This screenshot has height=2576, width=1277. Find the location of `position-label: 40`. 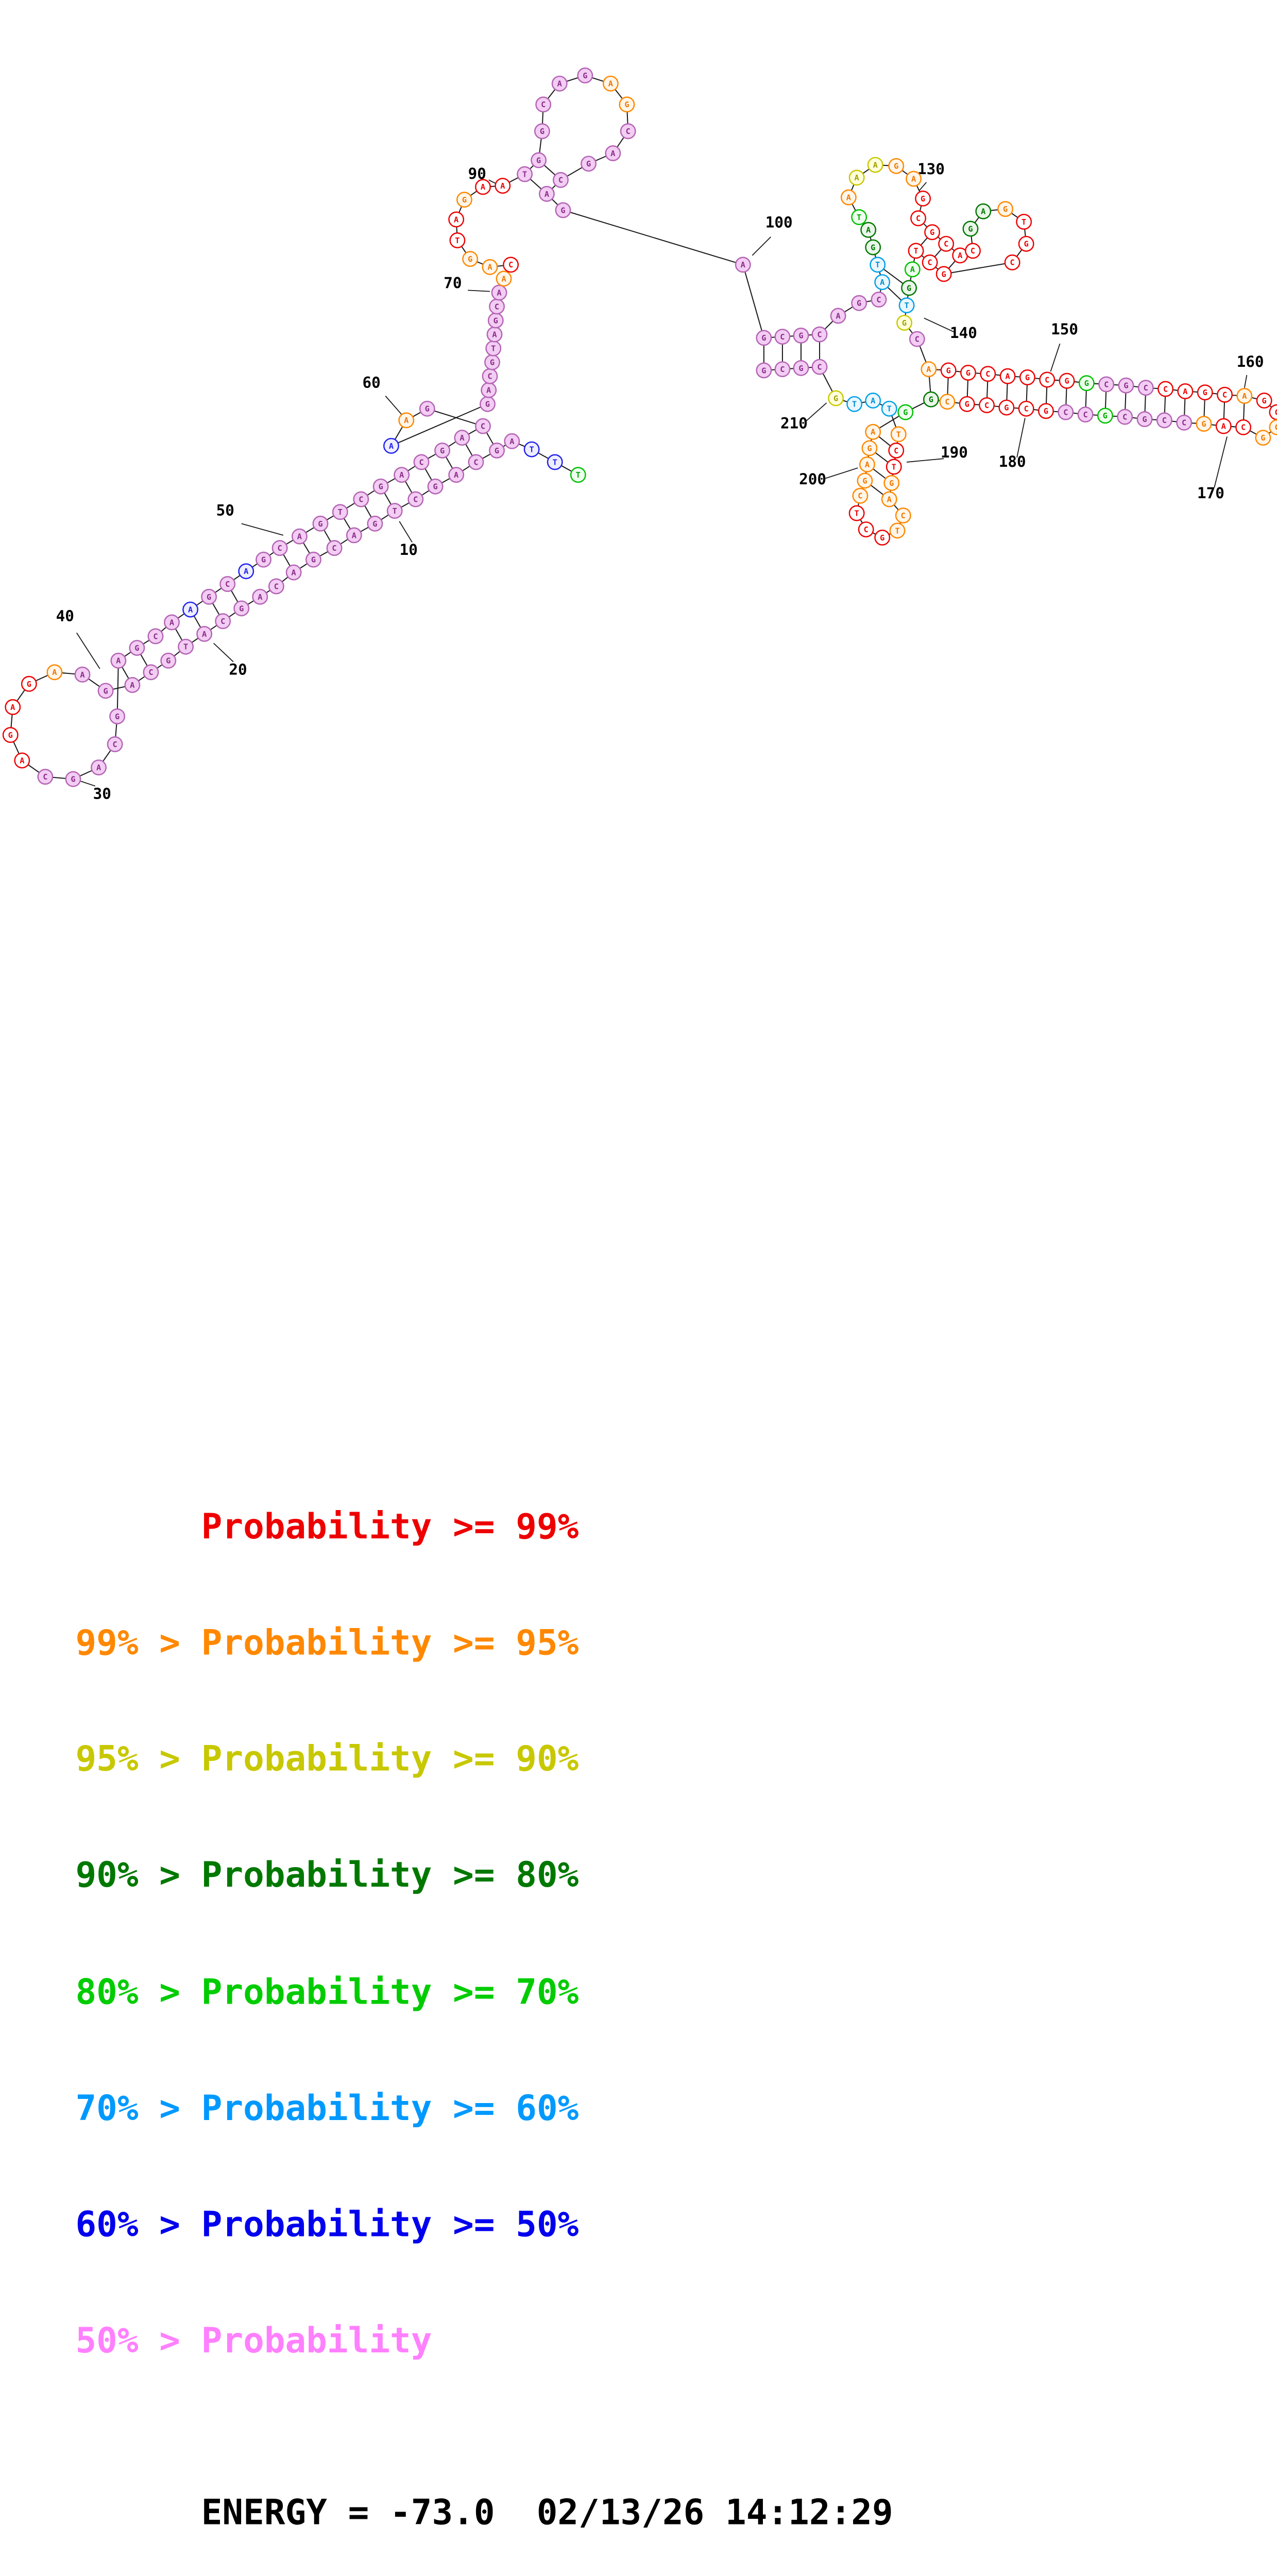

position-label: 40 is located at coordinates (65, 616).